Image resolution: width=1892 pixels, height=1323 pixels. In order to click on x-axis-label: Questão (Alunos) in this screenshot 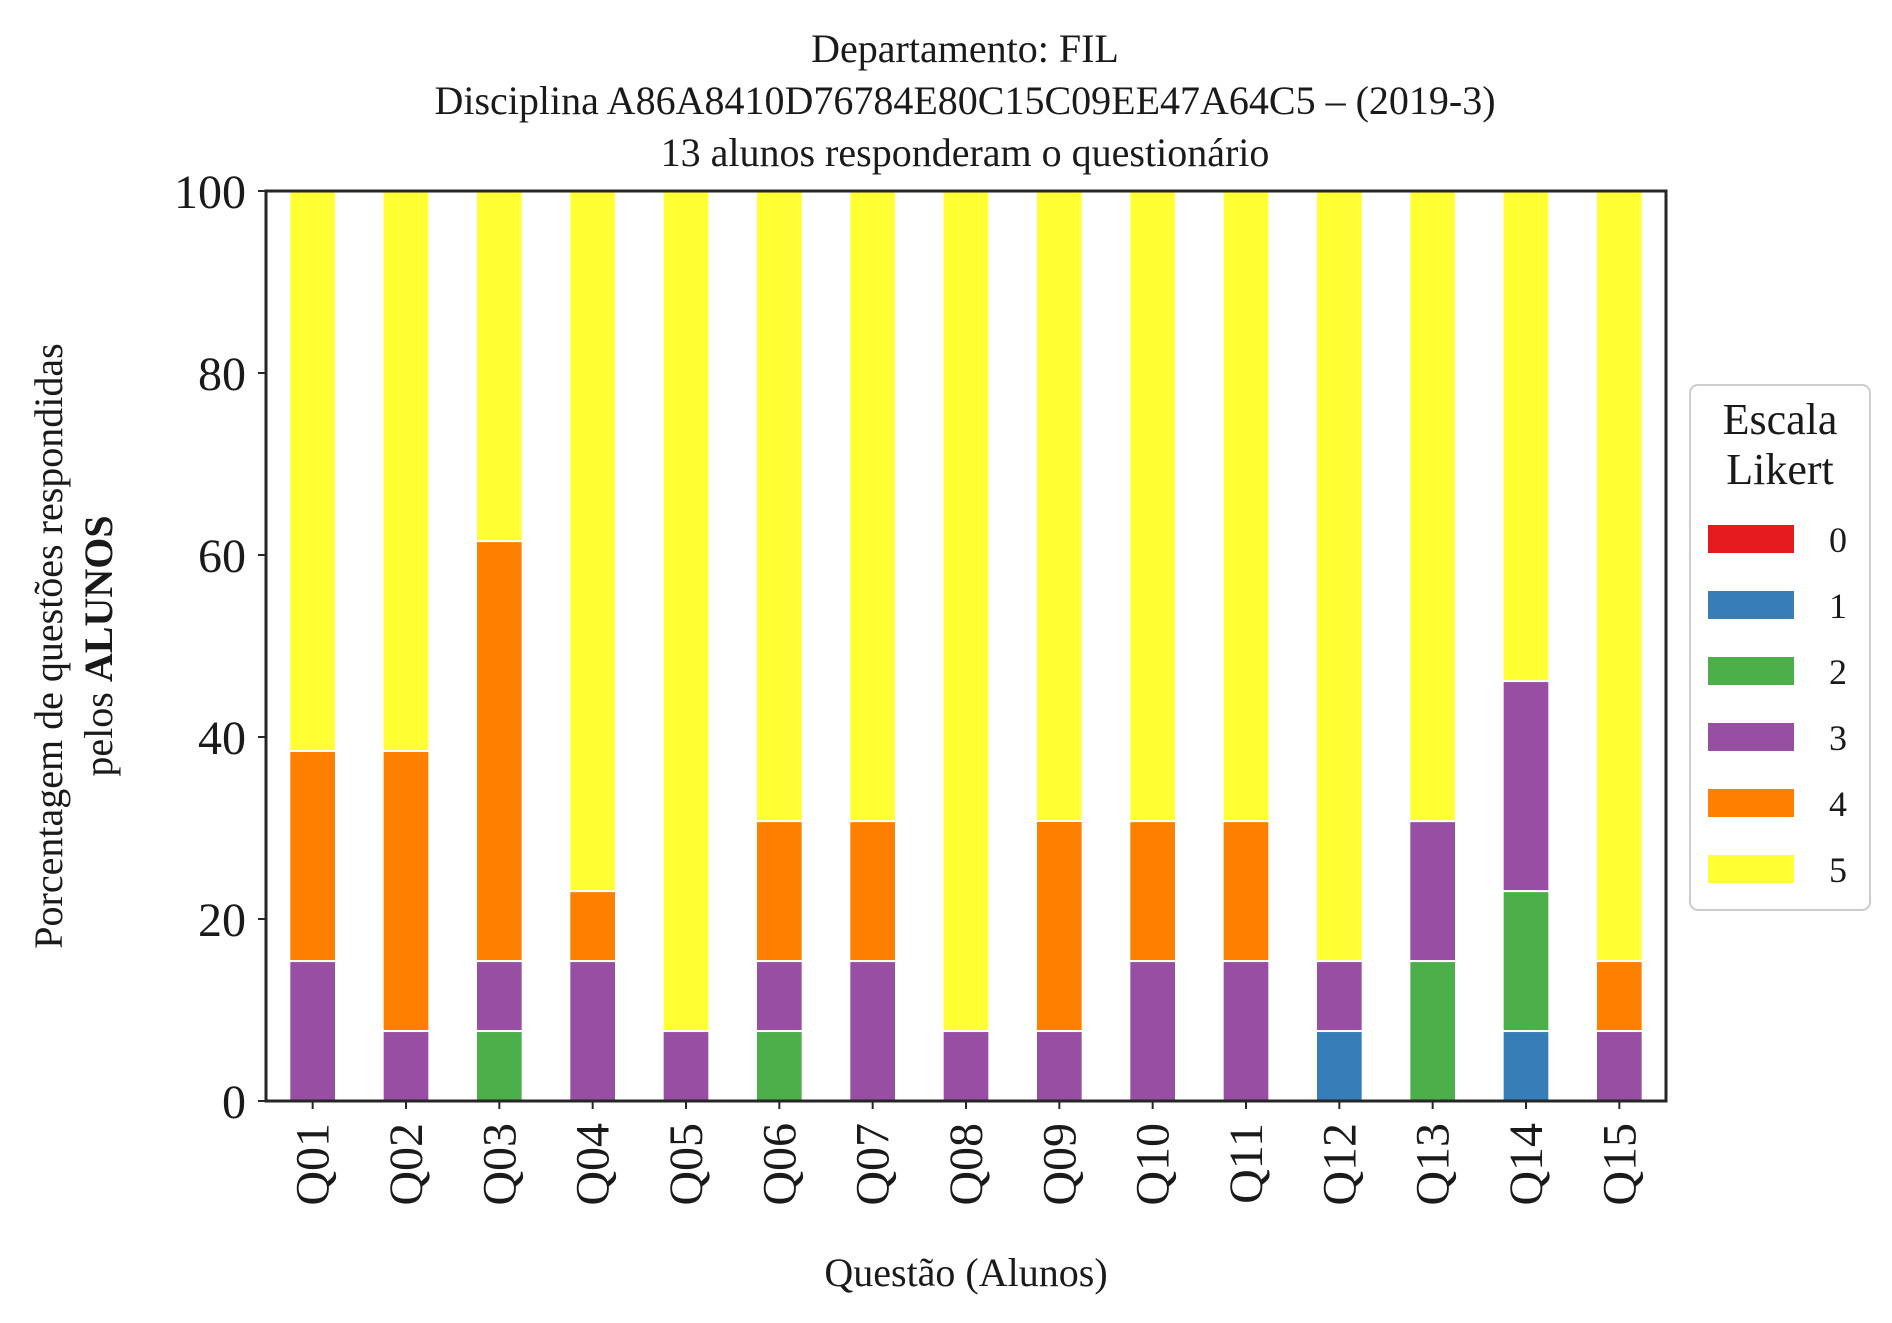, I will do `click(965, 1272)`.